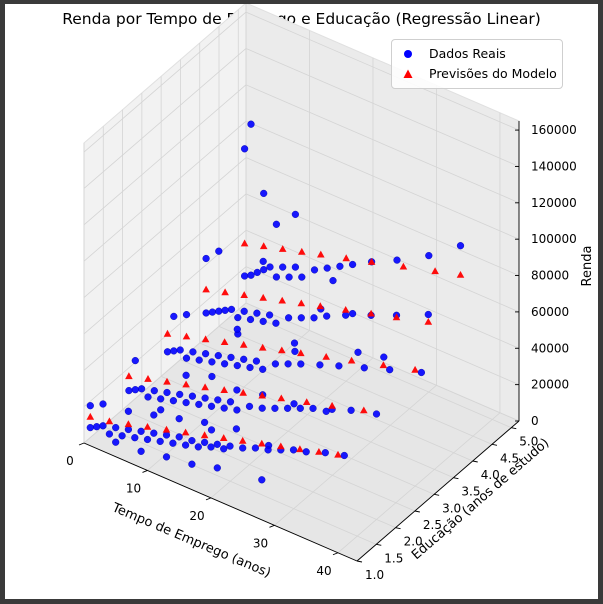  Describe the element at coordinates (528, 442) in the screenshot. I see `y-tick-label: 5.0` at that location.